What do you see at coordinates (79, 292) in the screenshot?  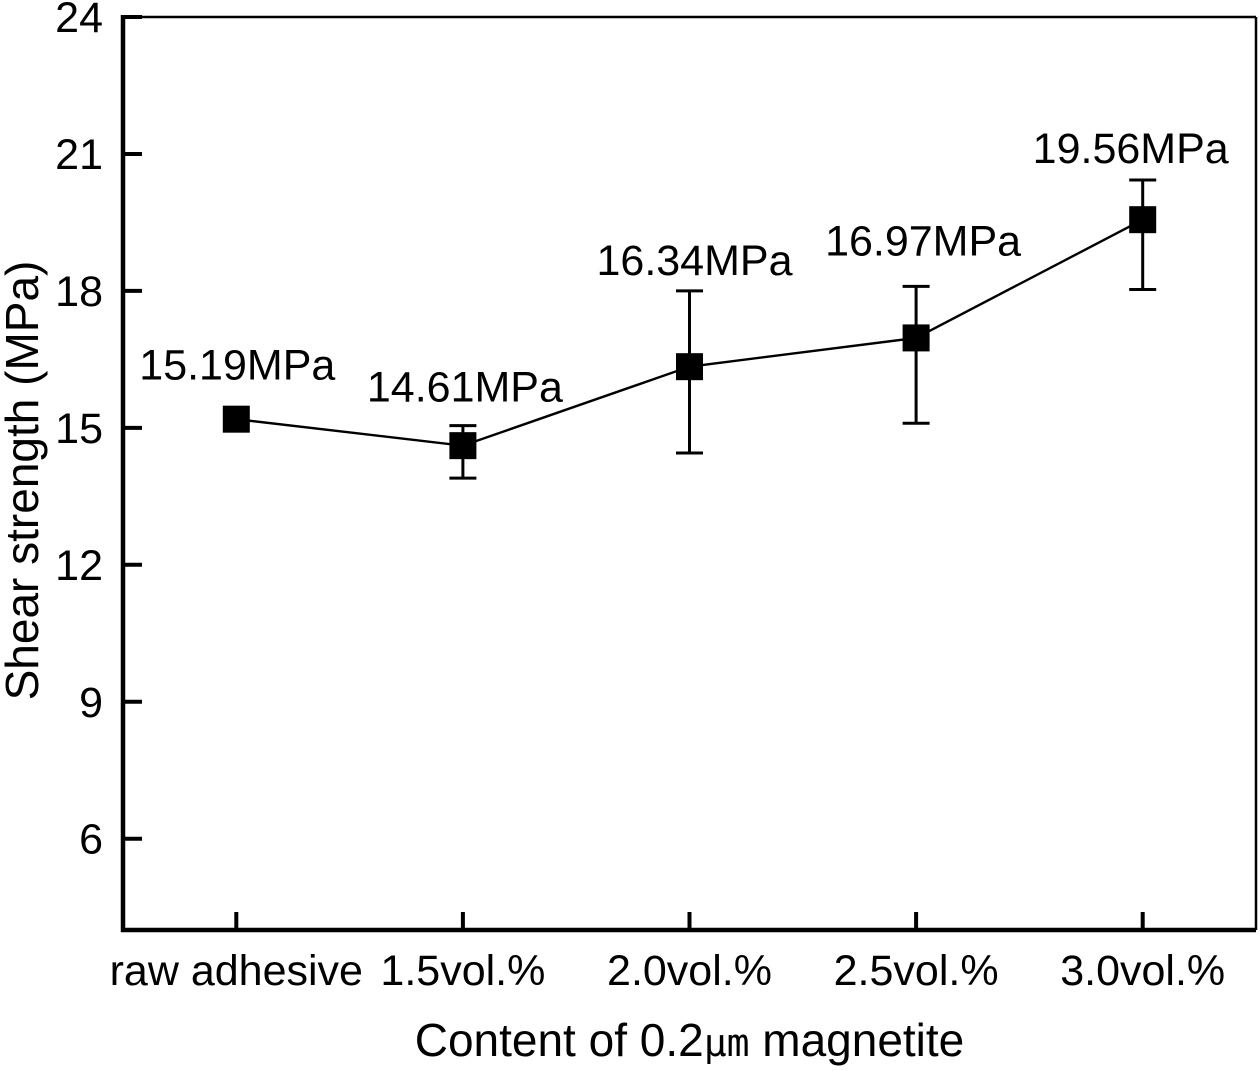 I see `y-tick-label: 18` at bounding box center [79, 292].